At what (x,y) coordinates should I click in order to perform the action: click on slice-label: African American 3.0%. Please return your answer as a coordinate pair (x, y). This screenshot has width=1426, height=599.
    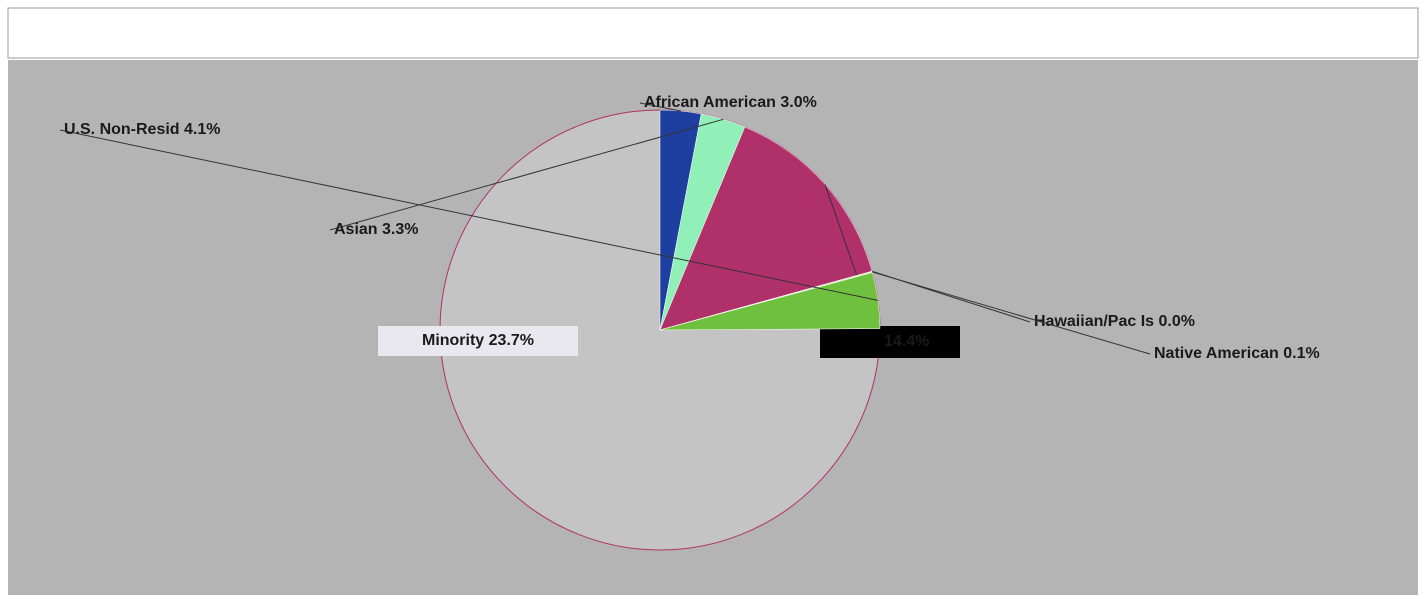
    Looking at the image, I should click on (730, 102).